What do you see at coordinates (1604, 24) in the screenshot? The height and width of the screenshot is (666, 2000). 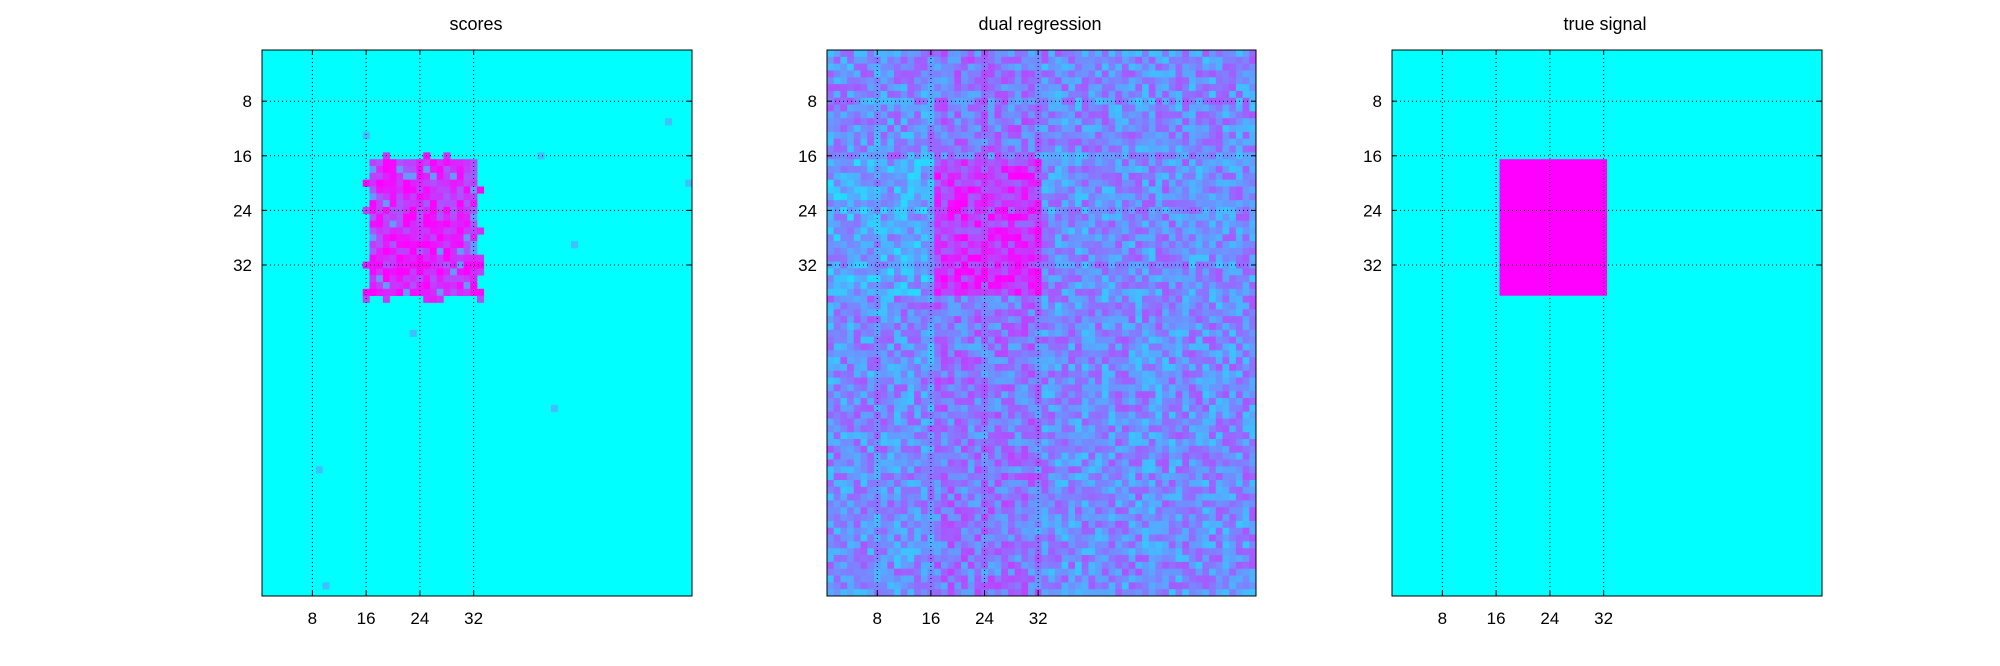 I see `panel-title: true signal` at bounding box center [1604, 24].